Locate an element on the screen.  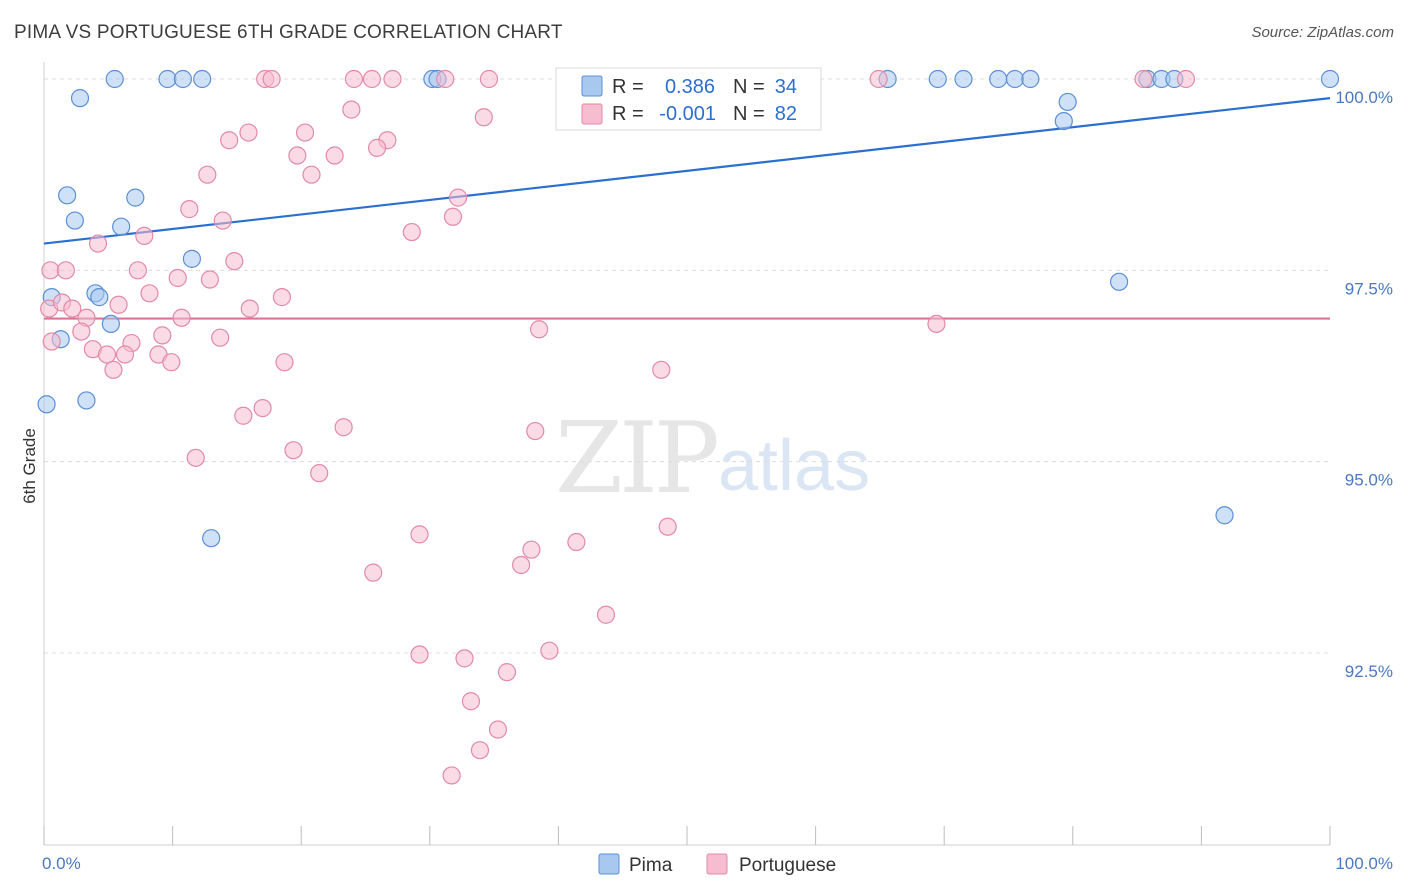
watermark: ZIP atlas is located at coordinates (712, 459).